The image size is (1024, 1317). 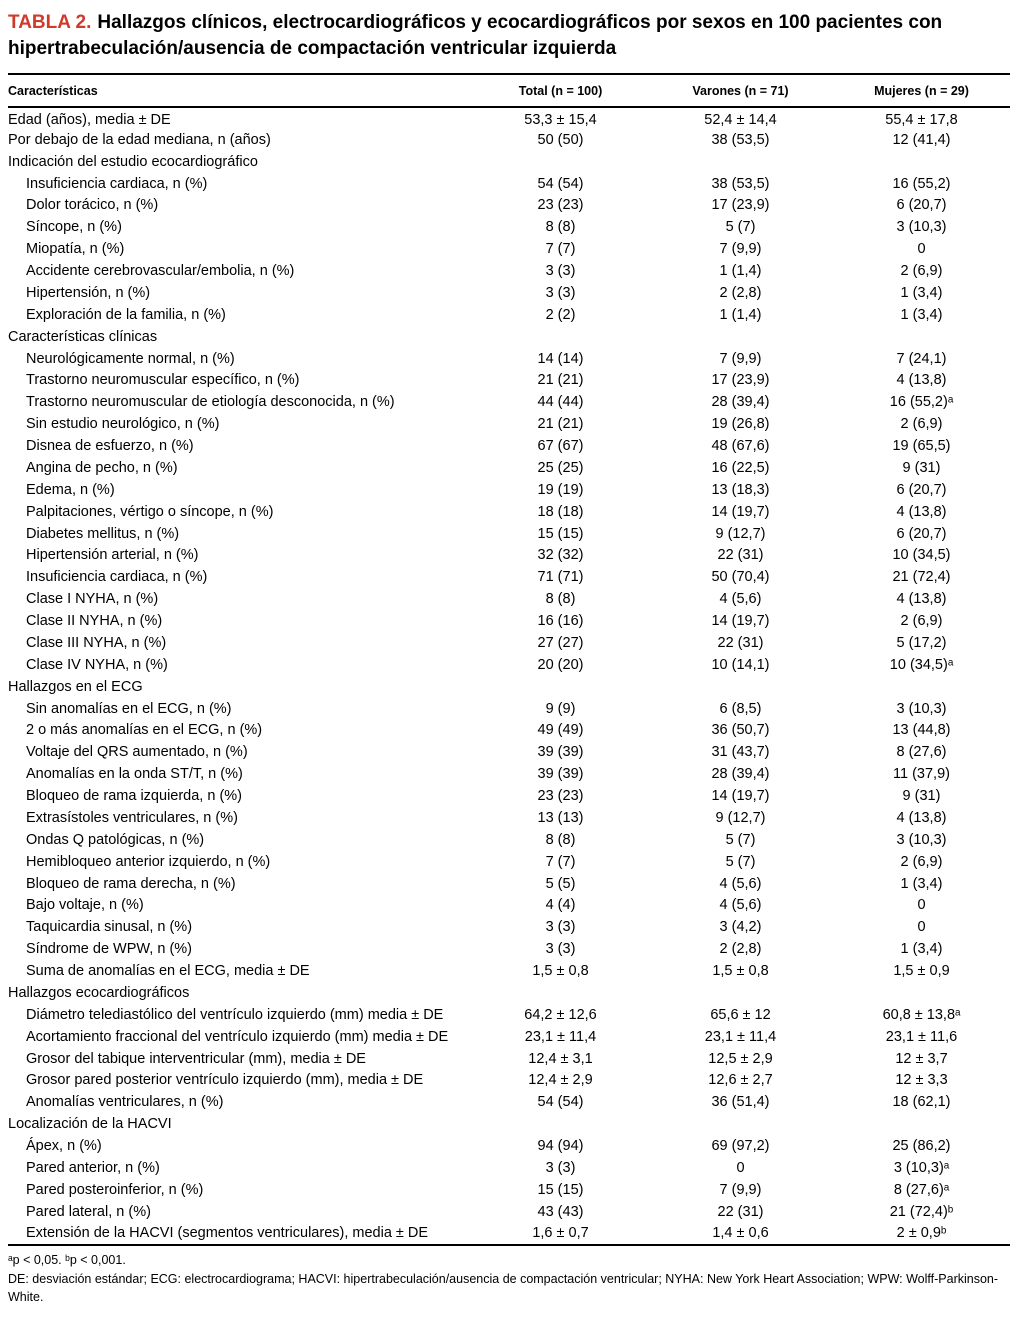 I want to click on cell-value: 2 (2,8), so click(x=740, y=949).